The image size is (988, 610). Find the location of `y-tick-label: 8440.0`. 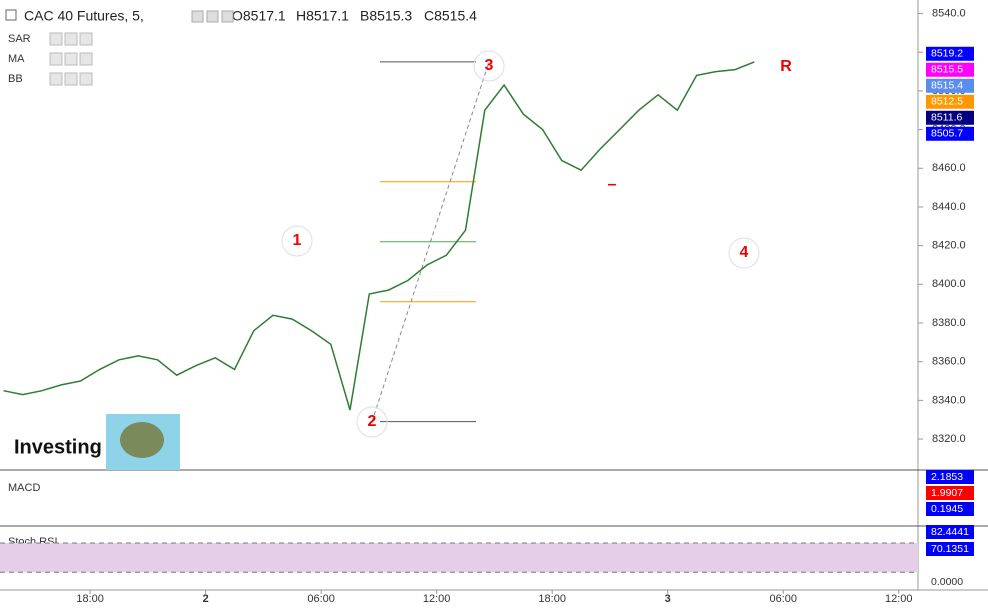

y-tick-label: 8440.0 is located at coordinates (949, 207).